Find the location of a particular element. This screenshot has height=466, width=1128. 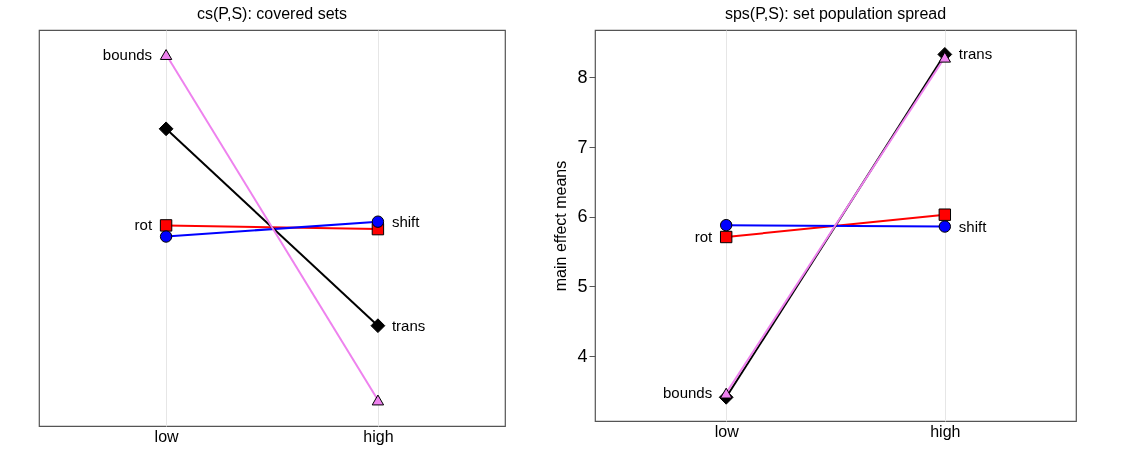

chart-title: cs(P,S): covered sets is located at coordinates (272, 13).